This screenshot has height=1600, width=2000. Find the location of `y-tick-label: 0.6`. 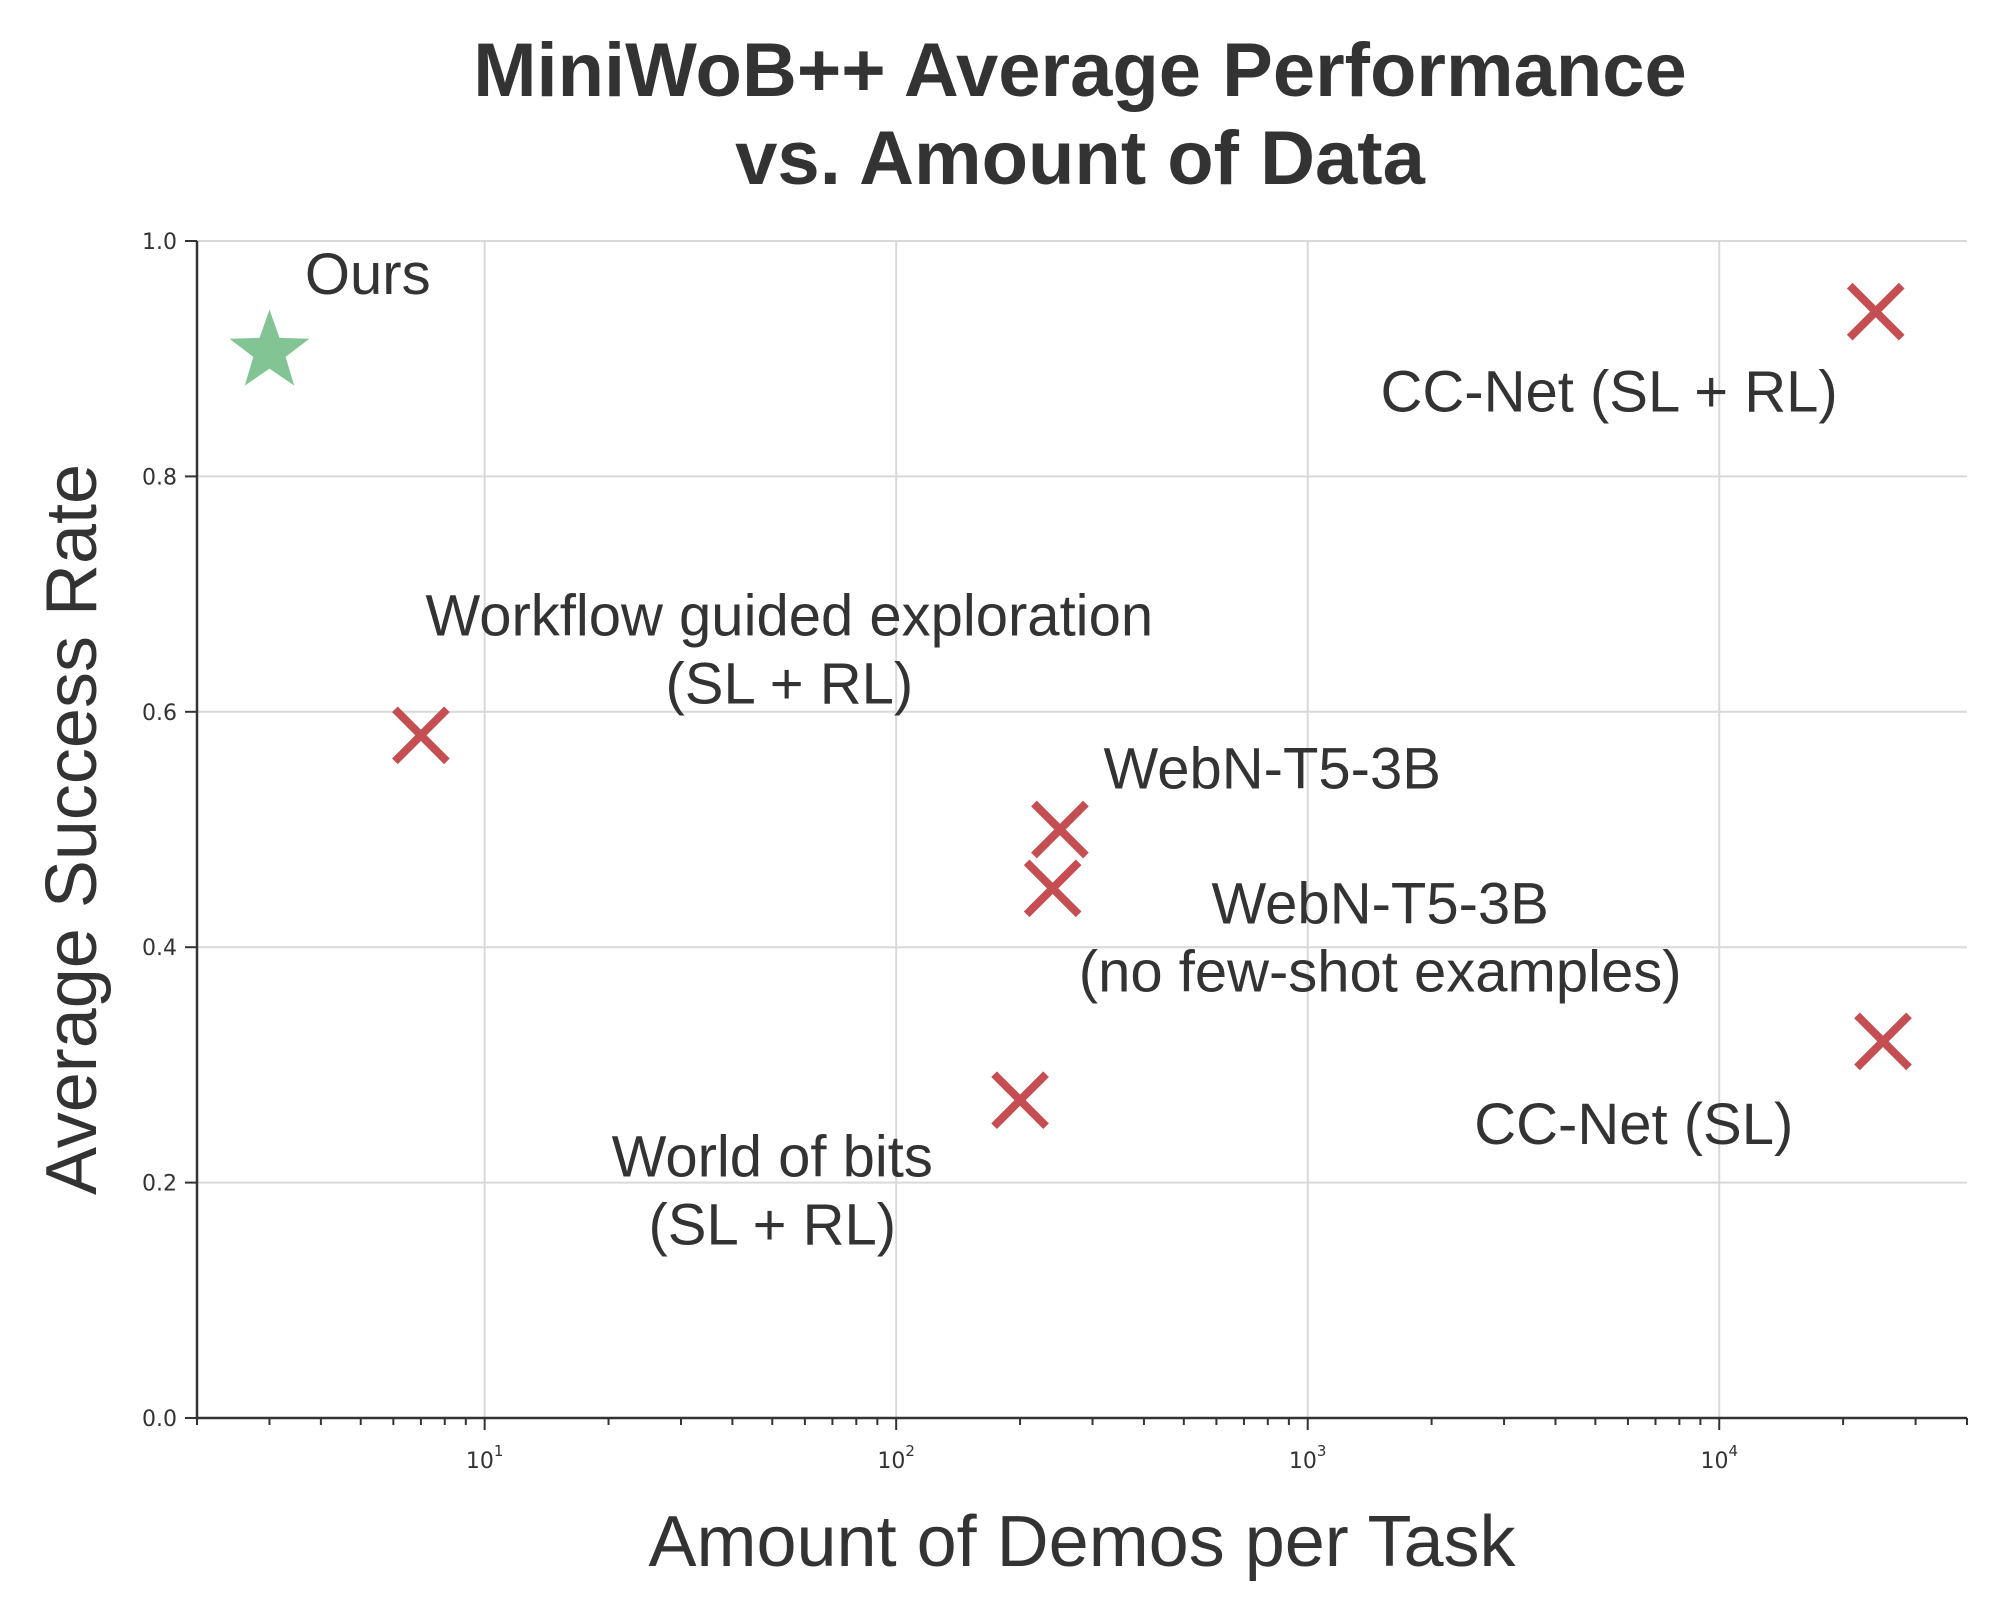

y-tick-label: 0.6 is located at coordinates (159, 713).